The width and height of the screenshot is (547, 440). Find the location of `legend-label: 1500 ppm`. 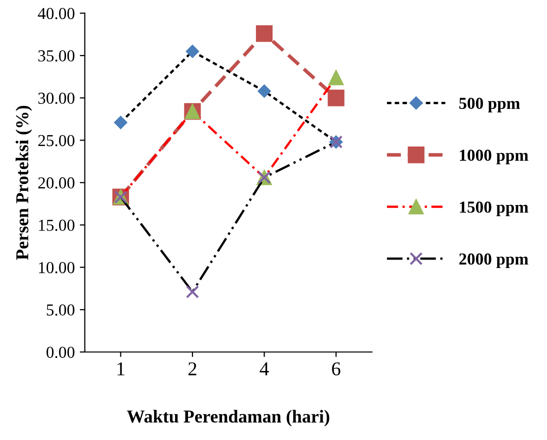

legend-label: 1500 ppm is located at coordinates (494, 209).